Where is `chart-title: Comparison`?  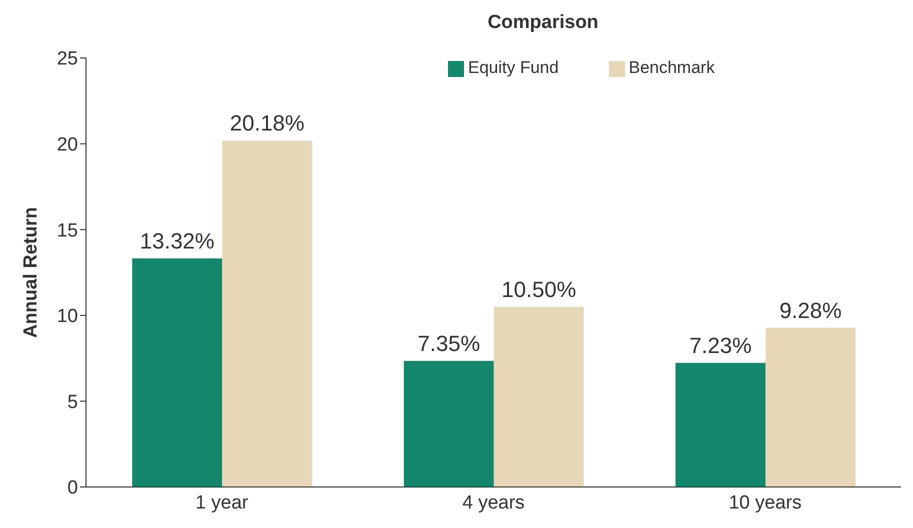
chart-title: Comparison is located at coordinates (543, 22).